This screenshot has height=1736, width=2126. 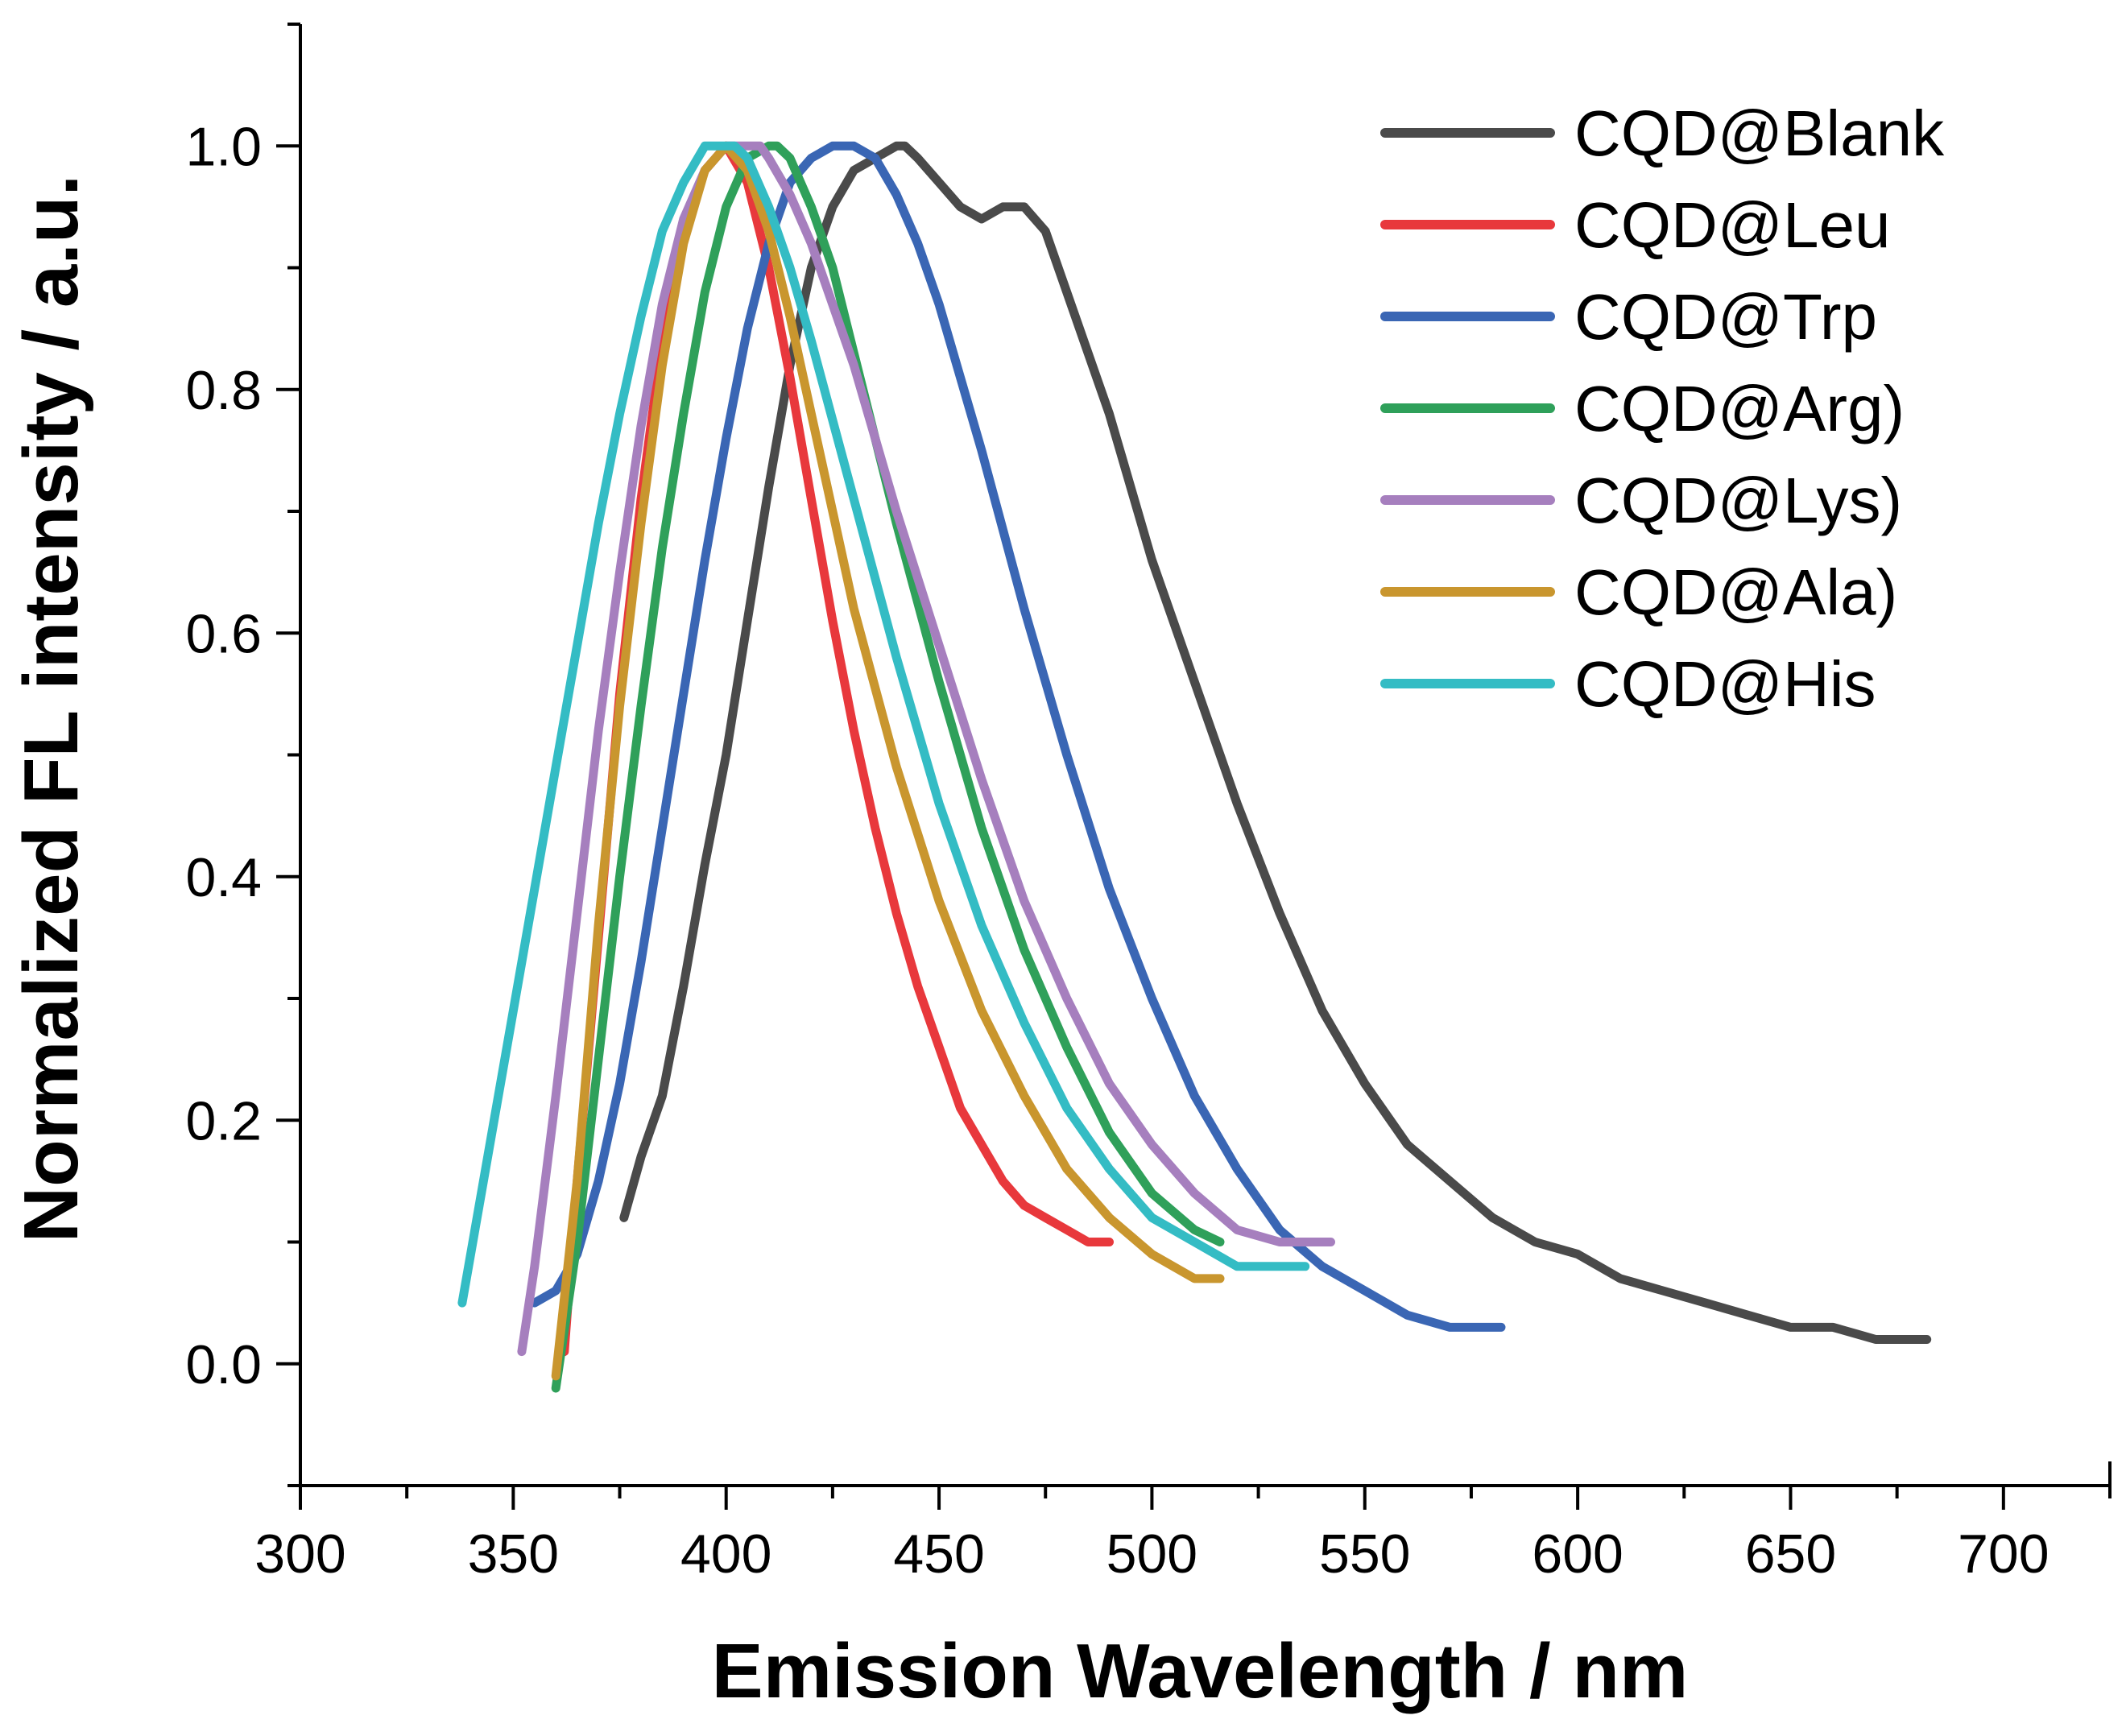 What do you see at coordinates (223, 877) in the screenshot?
I see `y-tick-label: 0.4` at bounding box center [223, 877].